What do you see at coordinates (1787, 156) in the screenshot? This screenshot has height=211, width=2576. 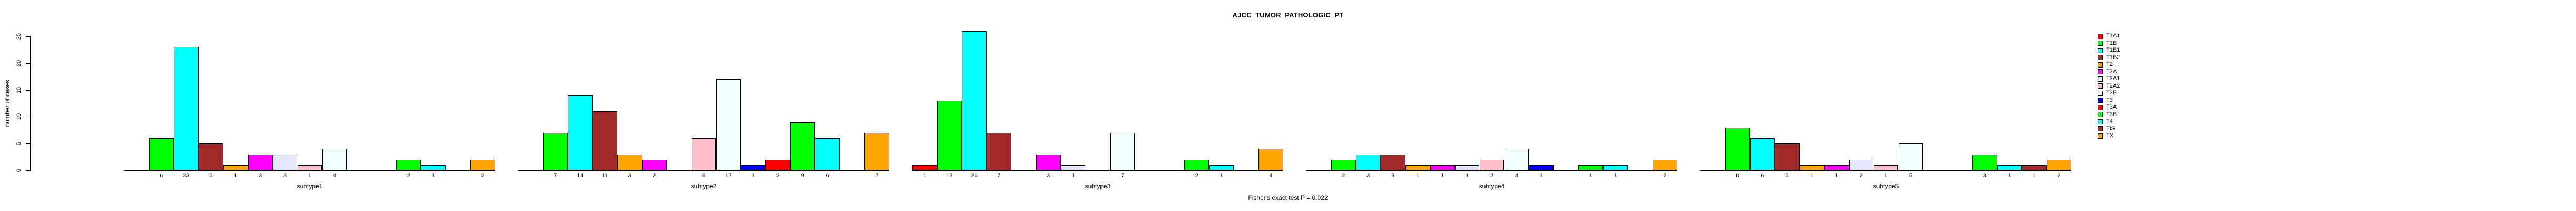 I see `bar-subtype5-t1b2` at bounding box center [1787, 156].